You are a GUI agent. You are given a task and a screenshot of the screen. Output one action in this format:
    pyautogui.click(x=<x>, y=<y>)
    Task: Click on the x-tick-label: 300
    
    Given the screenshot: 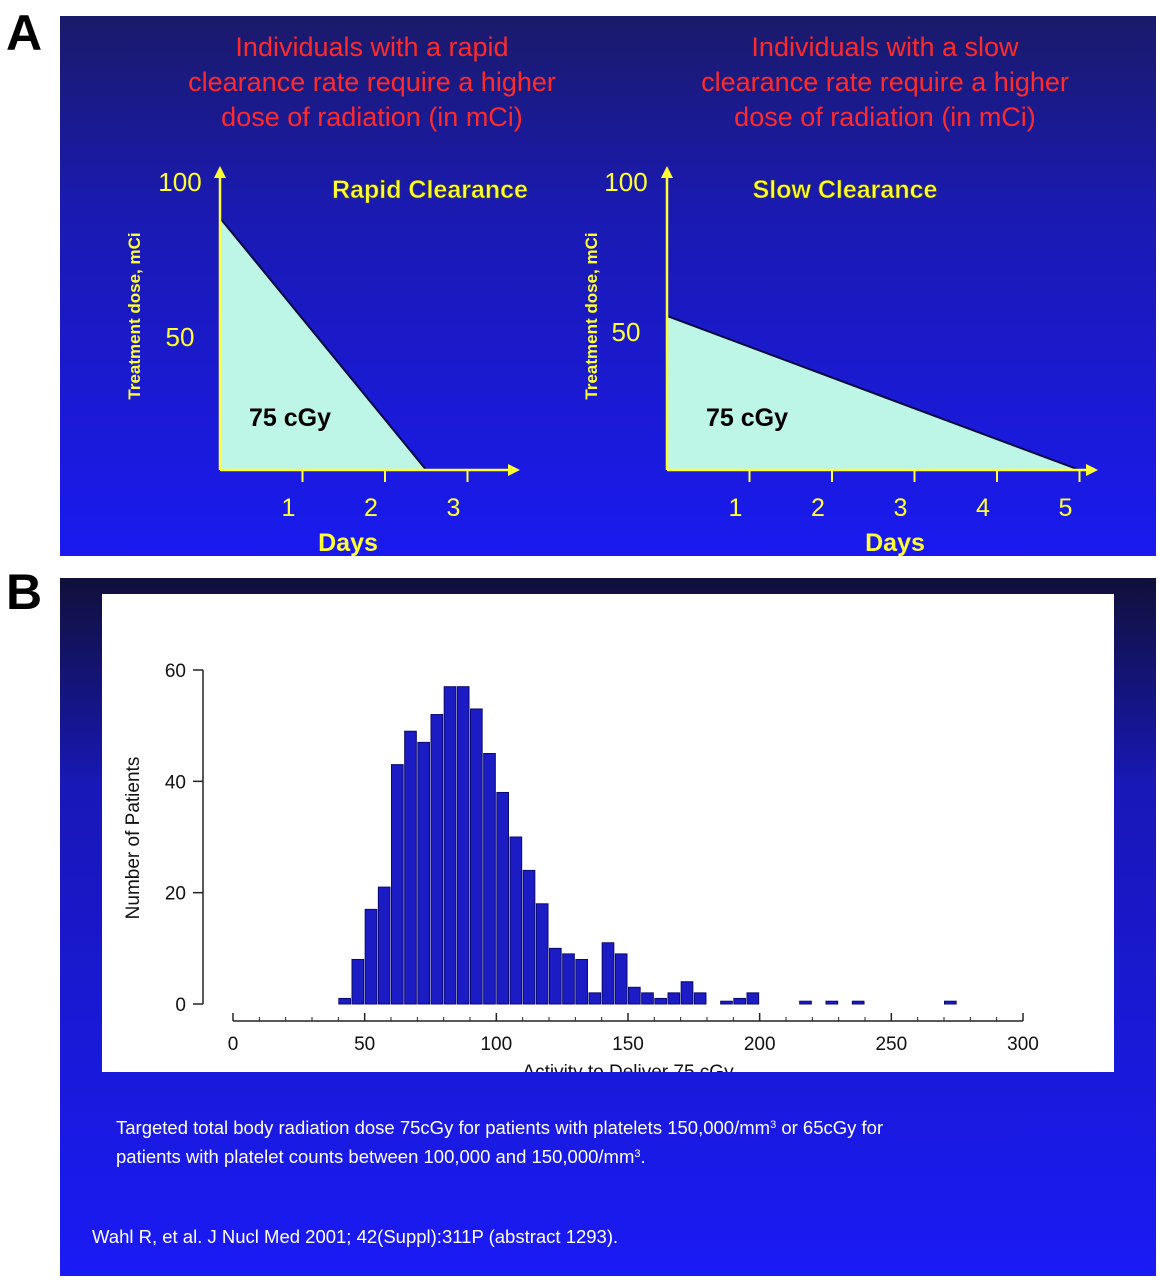 What is the action you would take?
    pyautogui.click(x=1023, y=1044)
    